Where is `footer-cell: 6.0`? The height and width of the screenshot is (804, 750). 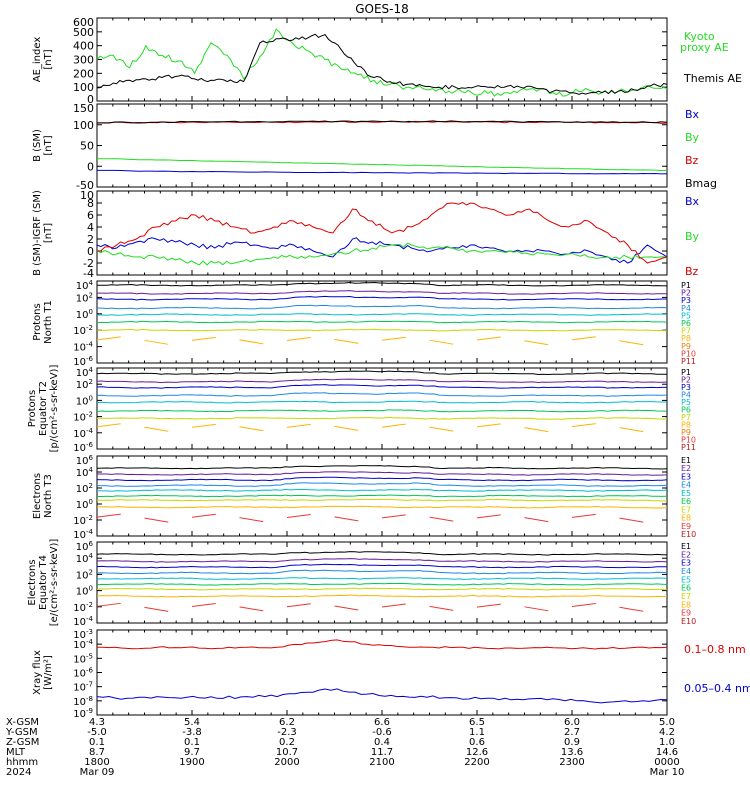 footer-cell: 6.0 is located at coordinates (572, 722).